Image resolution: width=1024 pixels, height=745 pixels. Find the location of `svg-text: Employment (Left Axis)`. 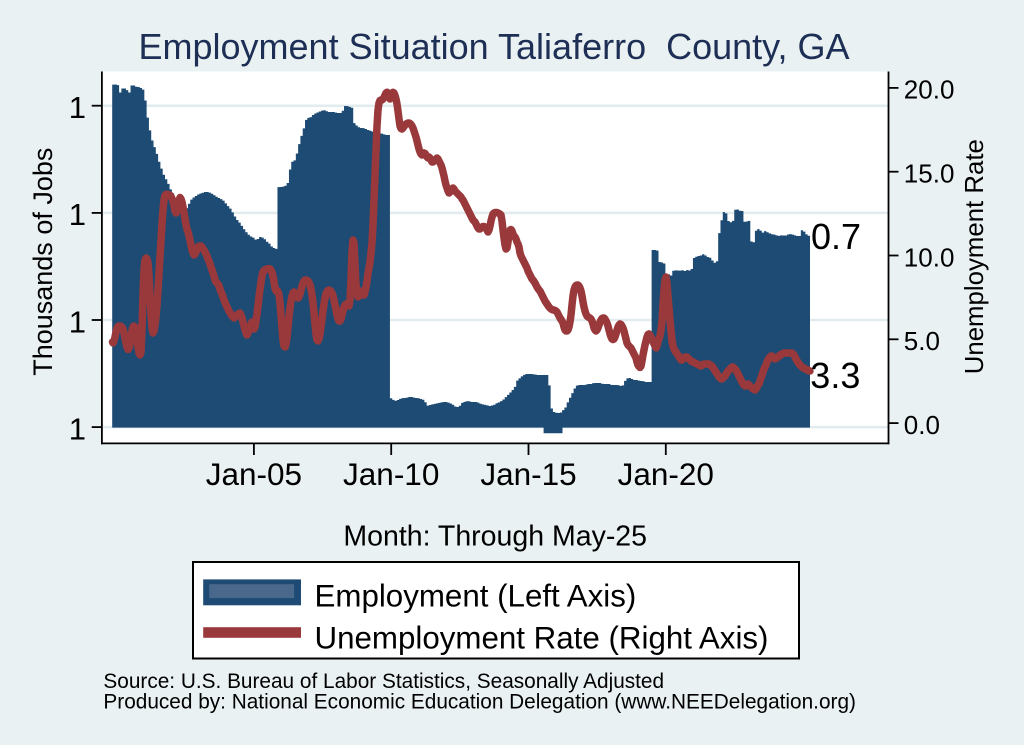

svg-text: Employment (Left Axis) is located at coordinates (476, 595).